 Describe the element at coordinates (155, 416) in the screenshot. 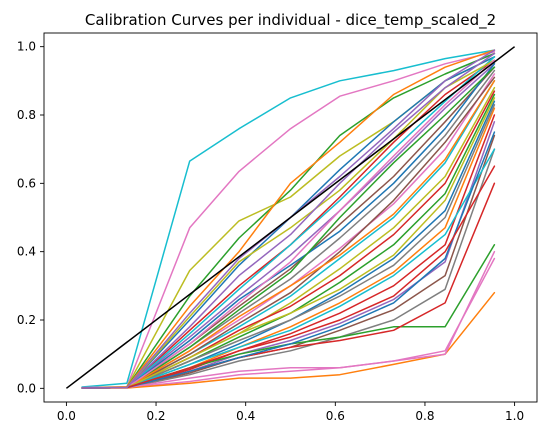

I see `x-tick-label: 0.2` at that location.